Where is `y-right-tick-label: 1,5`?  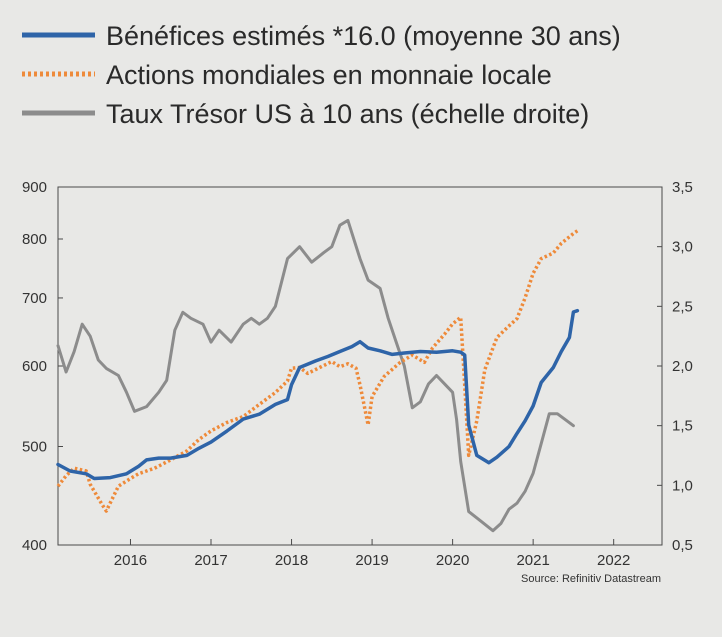
y-right-tick-label: 1,5 is located at coordinates (682, 426).